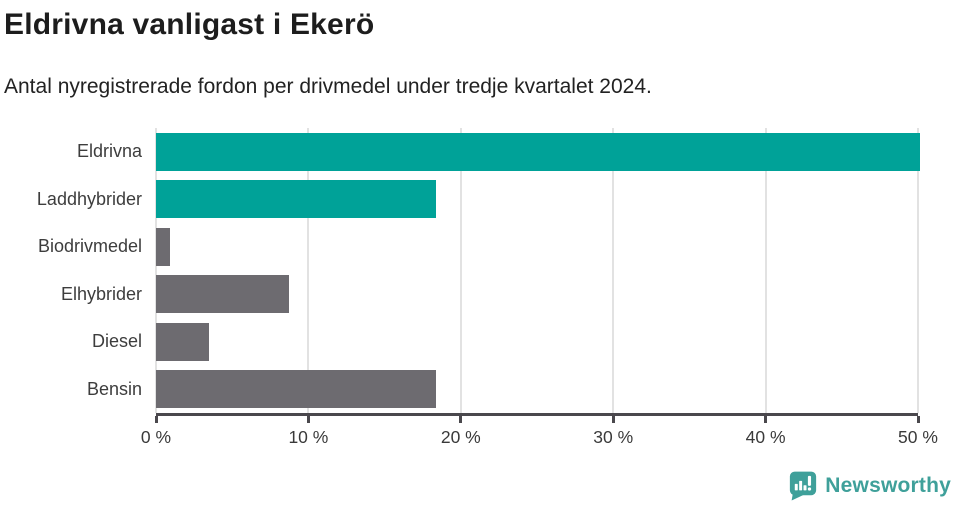  What do you see at coordinates (765, 437) in the screenshot?
I see `x-axis-tick-label: 40 %` at bounding box center [765, 437].